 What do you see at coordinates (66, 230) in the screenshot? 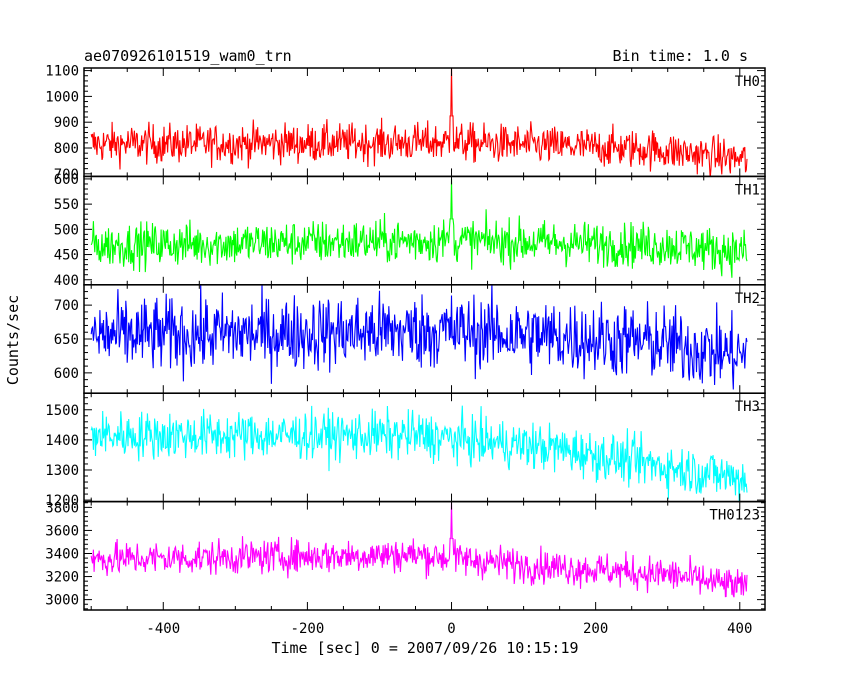
I see `y-tick-label: 500` at bounding box center [66, 230].